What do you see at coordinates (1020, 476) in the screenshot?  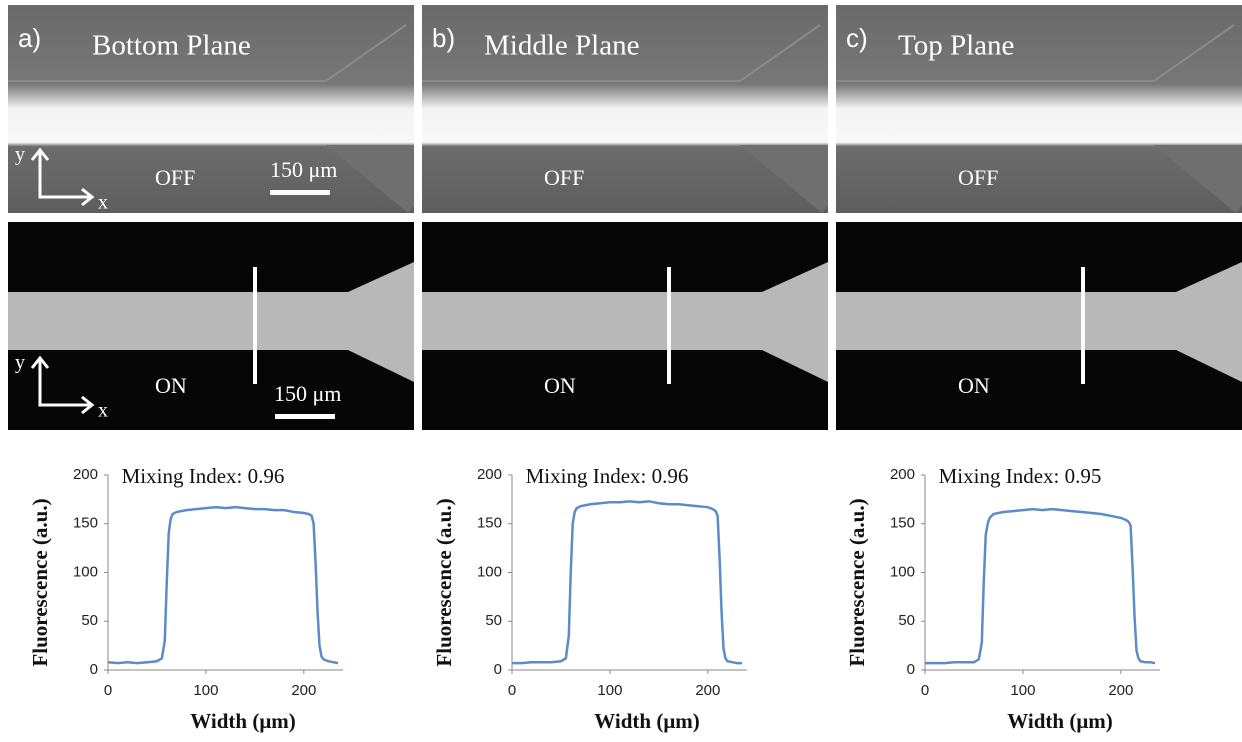 I see `annotation: Mixing Index: 0.95` at bounding box center [1020, 476].